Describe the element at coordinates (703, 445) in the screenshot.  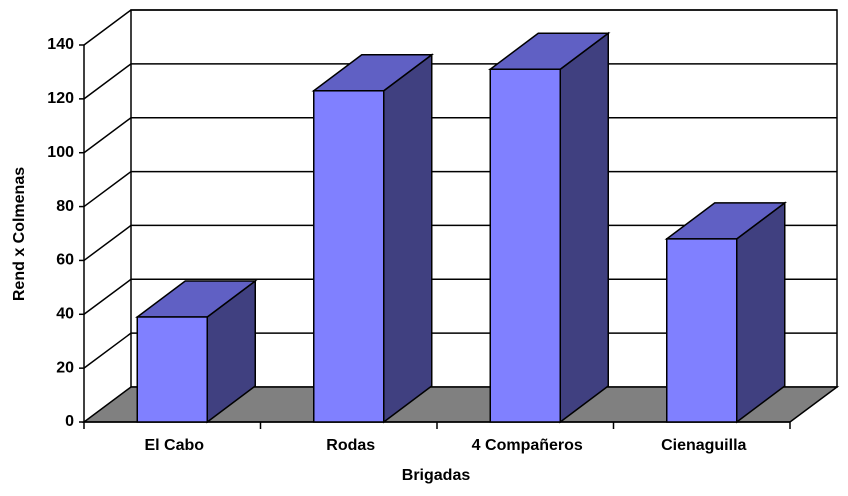
I see `x-tick-label: Cienaguilla` at that location.